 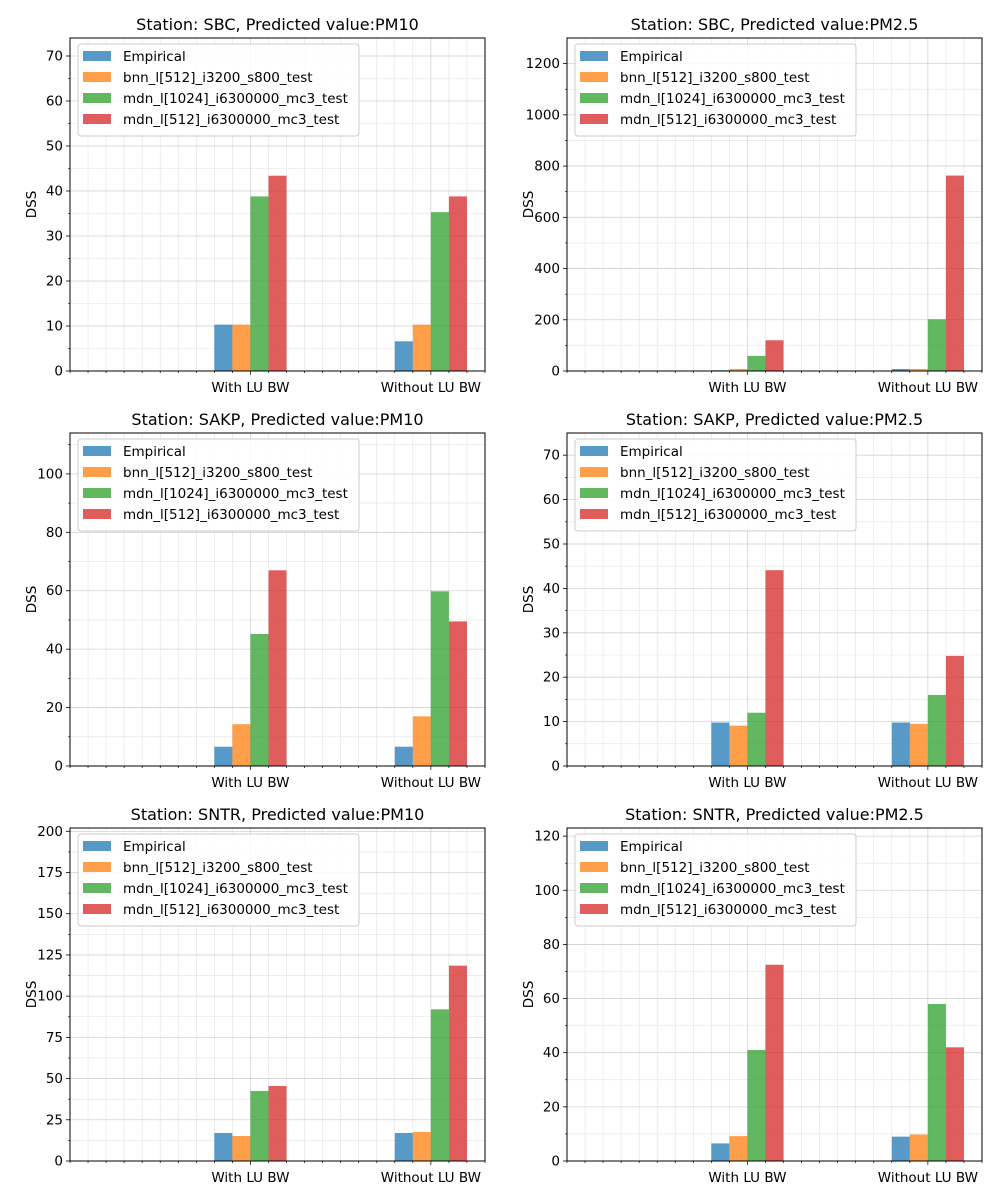 I want to click on chart-title: Station: SAKP, Predicted value:PM10, so click(x=277, y=419).